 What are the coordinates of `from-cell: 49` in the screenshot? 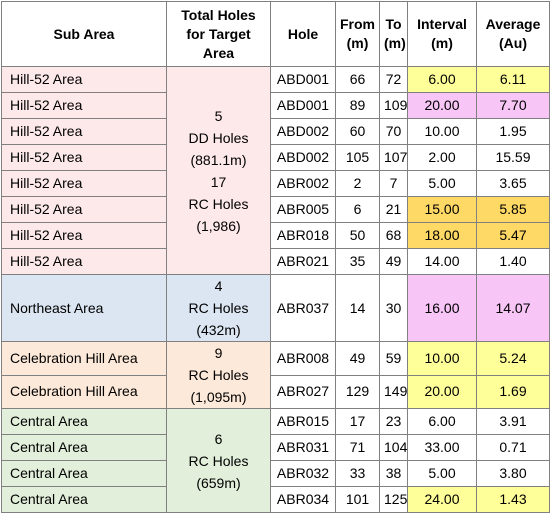 It's located at (357, 358).